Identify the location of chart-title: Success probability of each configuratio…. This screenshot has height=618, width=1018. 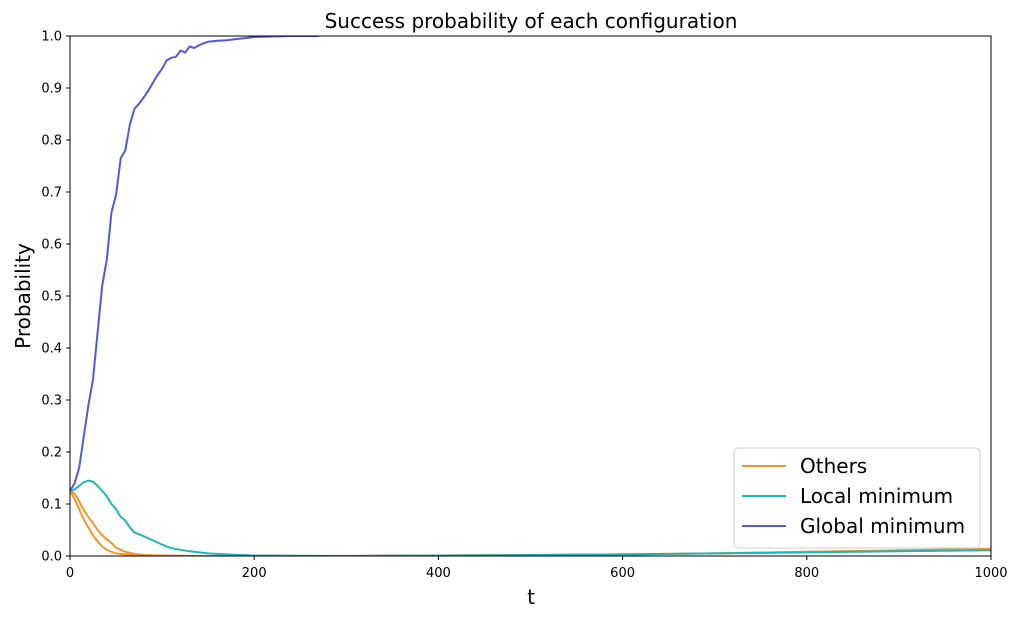
(531, 21).